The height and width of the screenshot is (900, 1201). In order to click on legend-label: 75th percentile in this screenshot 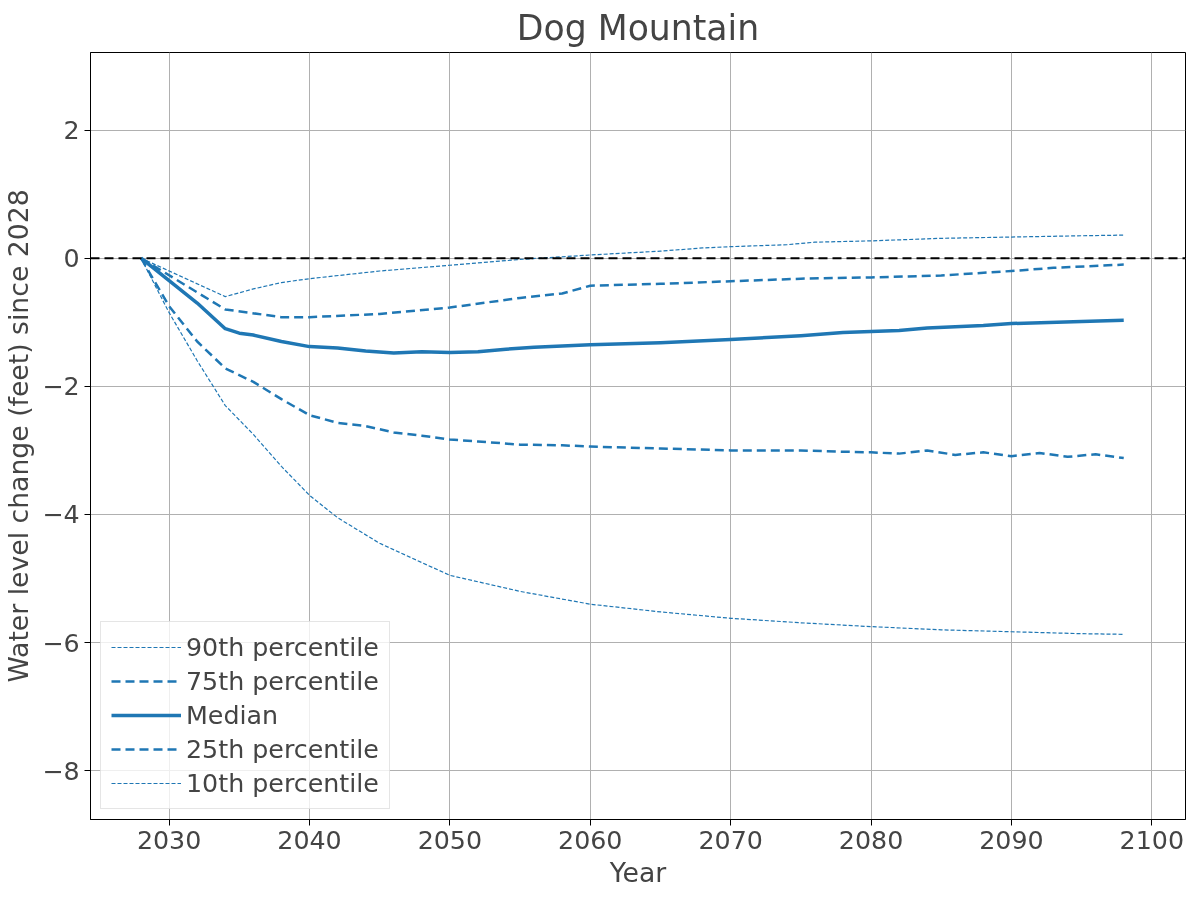, I will do `click(282, 681)`.